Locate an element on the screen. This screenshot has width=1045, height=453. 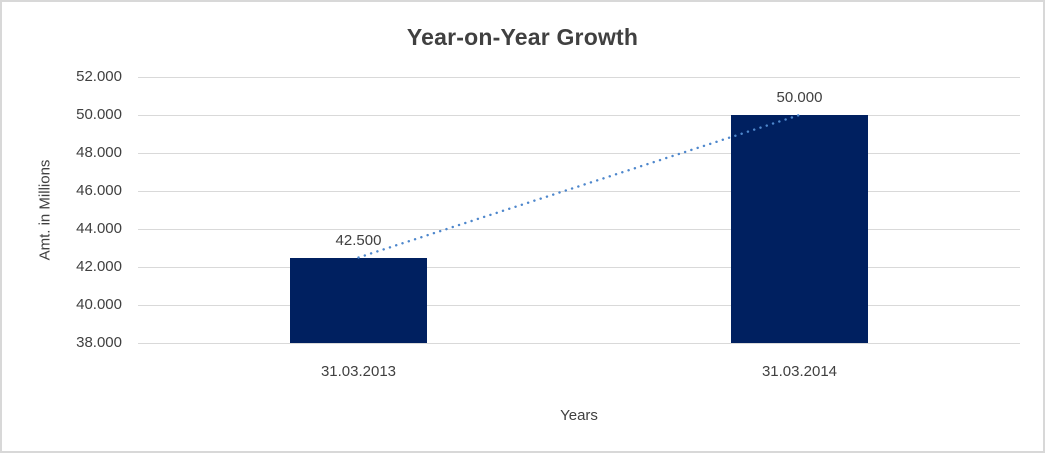
x-tick-label: 31.03.2013 is located at coordinates (358, 371).